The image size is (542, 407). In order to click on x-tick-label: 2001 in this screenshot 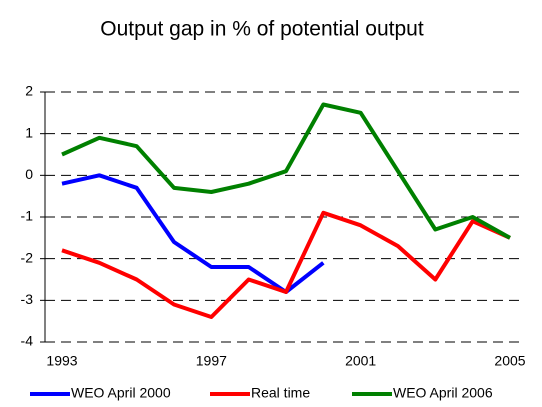, I will do `click(360, 361)`.